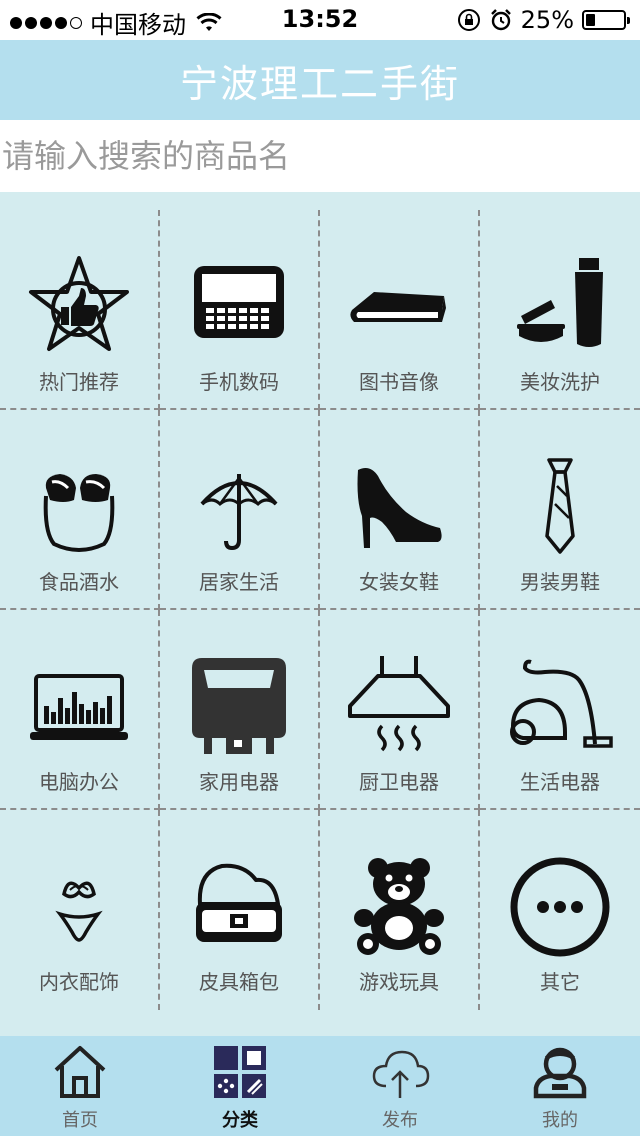  I want to click on category-label: 热门推荐, so click(79, 382).